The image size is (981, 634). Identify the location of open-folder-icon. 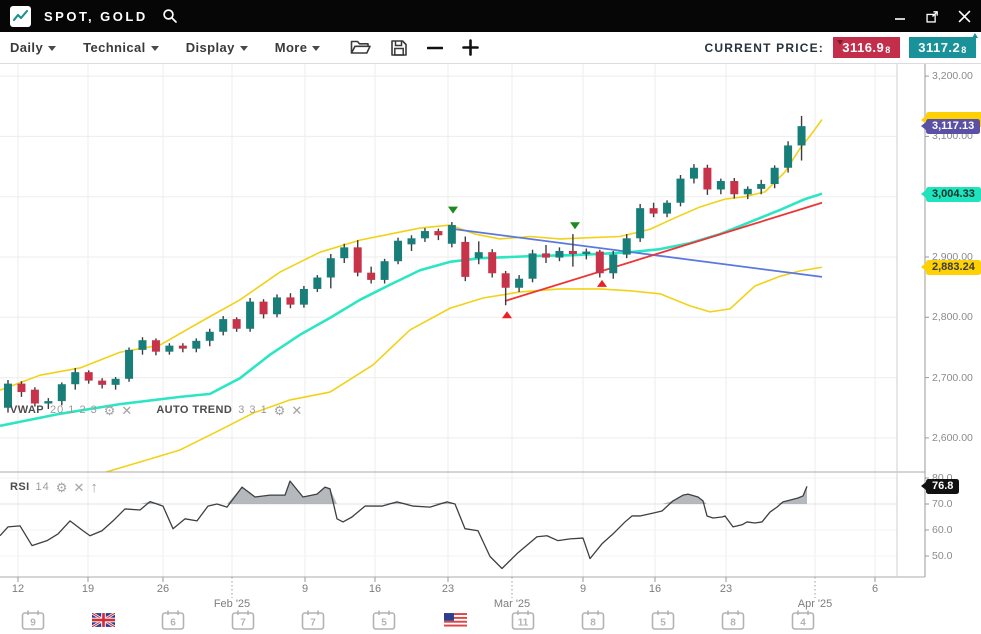
(361, 47).